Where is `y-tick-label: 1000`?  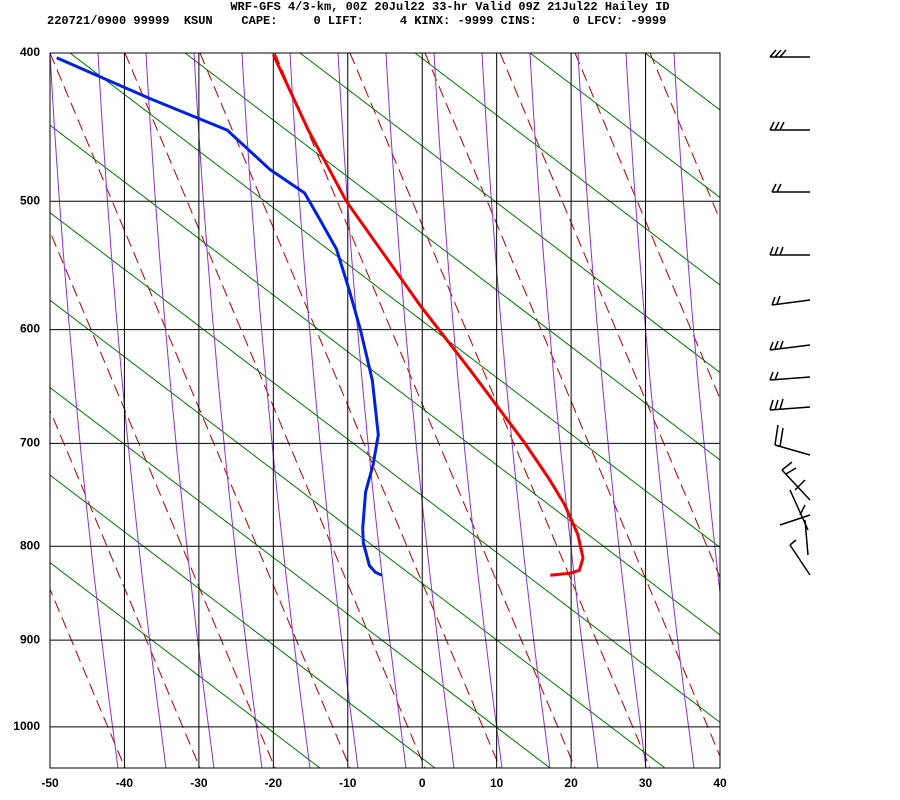
y-tick-label: 1000 is located at coordinates (26, 726).